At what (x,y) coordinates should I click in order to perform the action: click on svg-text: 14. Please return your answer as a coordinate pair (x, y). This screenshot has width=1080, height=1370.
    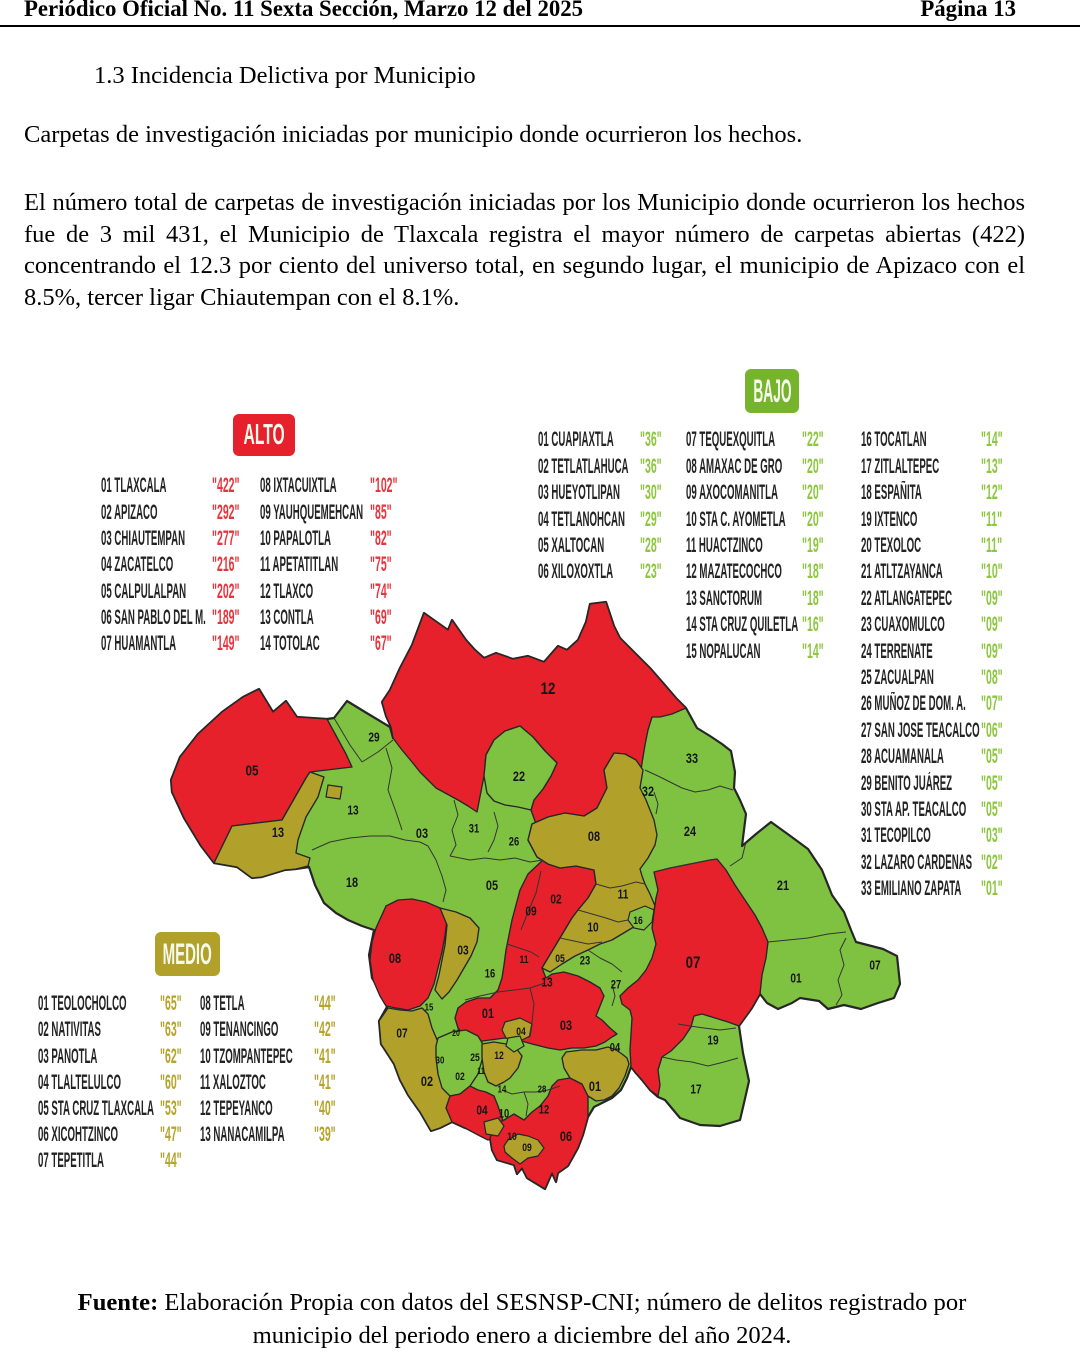
    Looking at the image, I should click on (502, 1089).